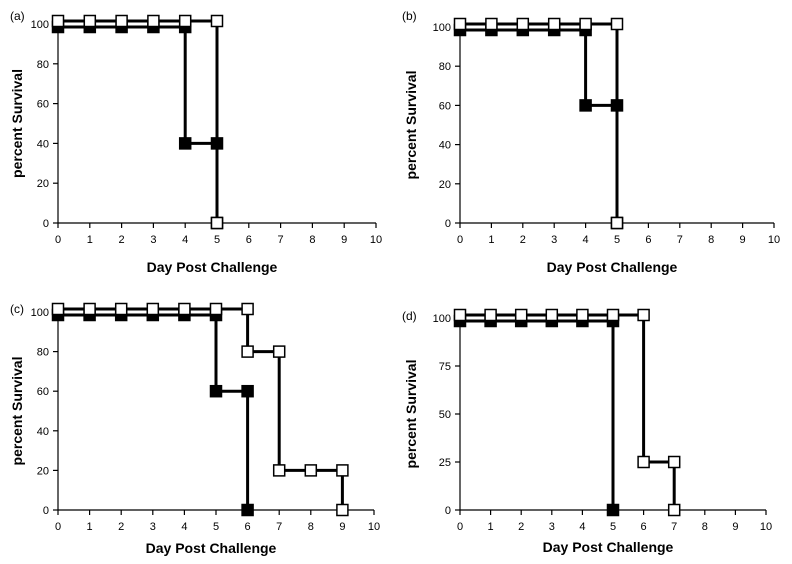 Image resolution: width=792 pixels, height=564 pixels. I want to click on y-tick-label: 25, so click(445, 463).